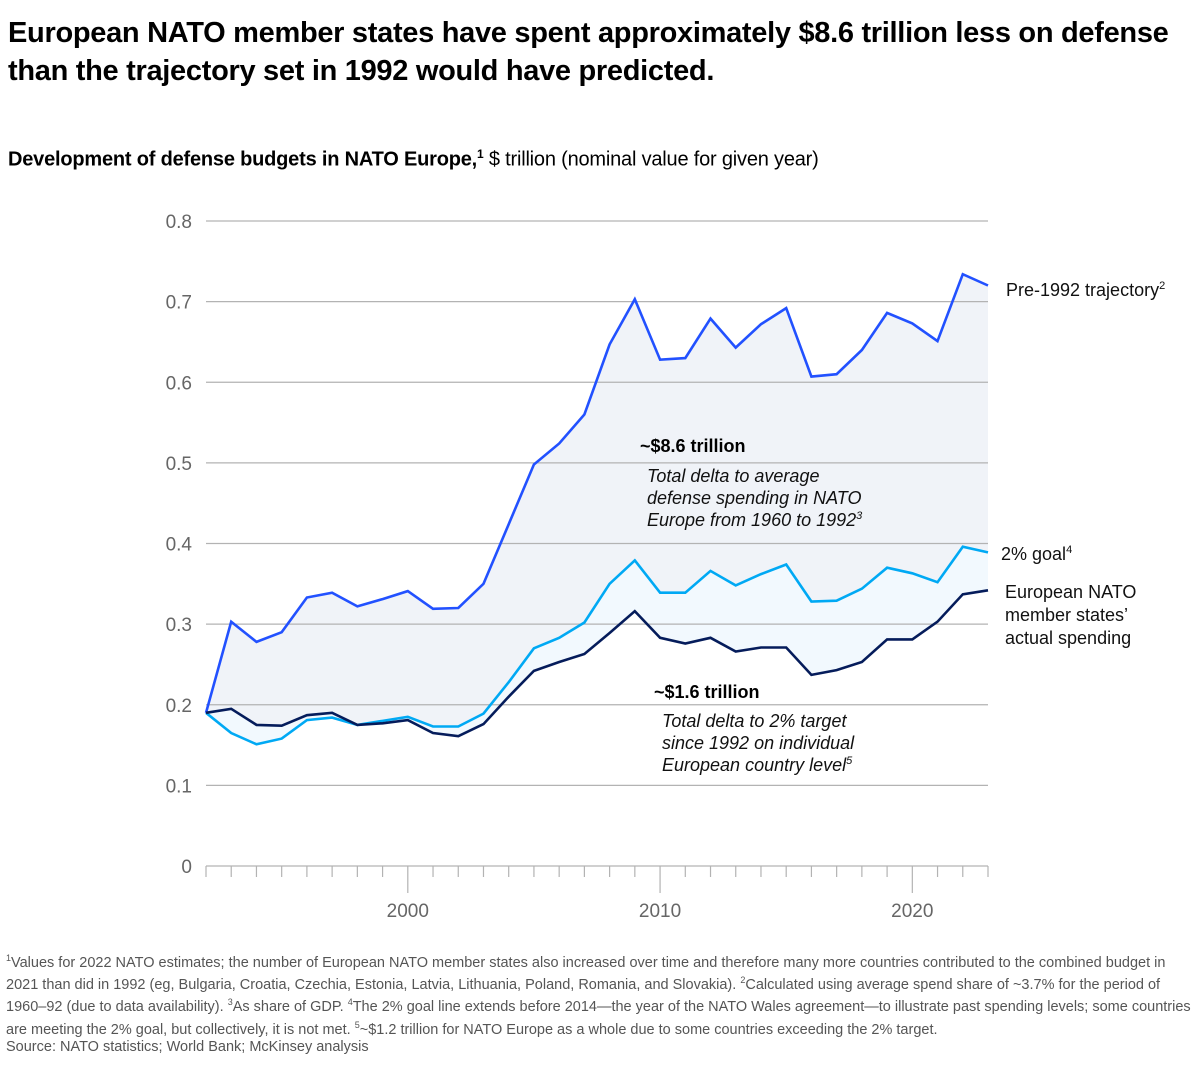 The image size is (1200, 1086). Describe the element at coordinates (179, 222) in the screenshot. I see `y-tick-label: 0.8` at that location.